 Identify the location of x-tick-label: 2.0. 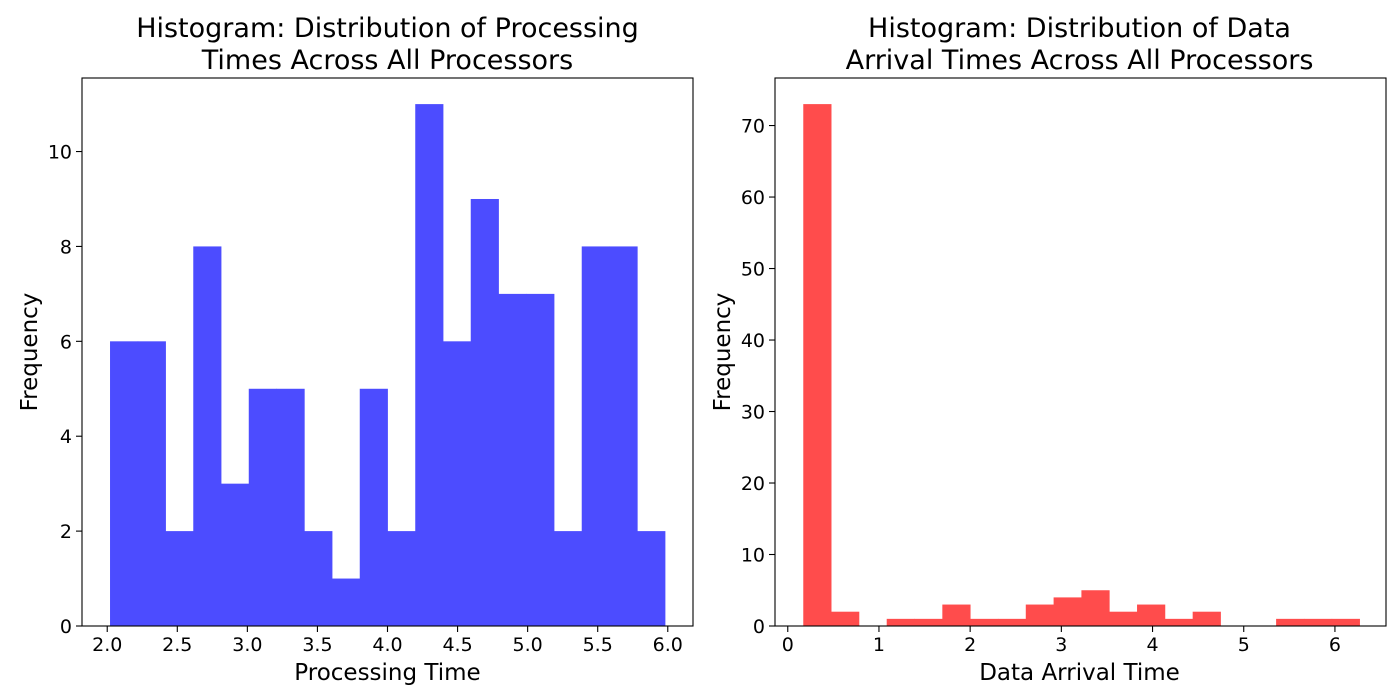
(107, 645).